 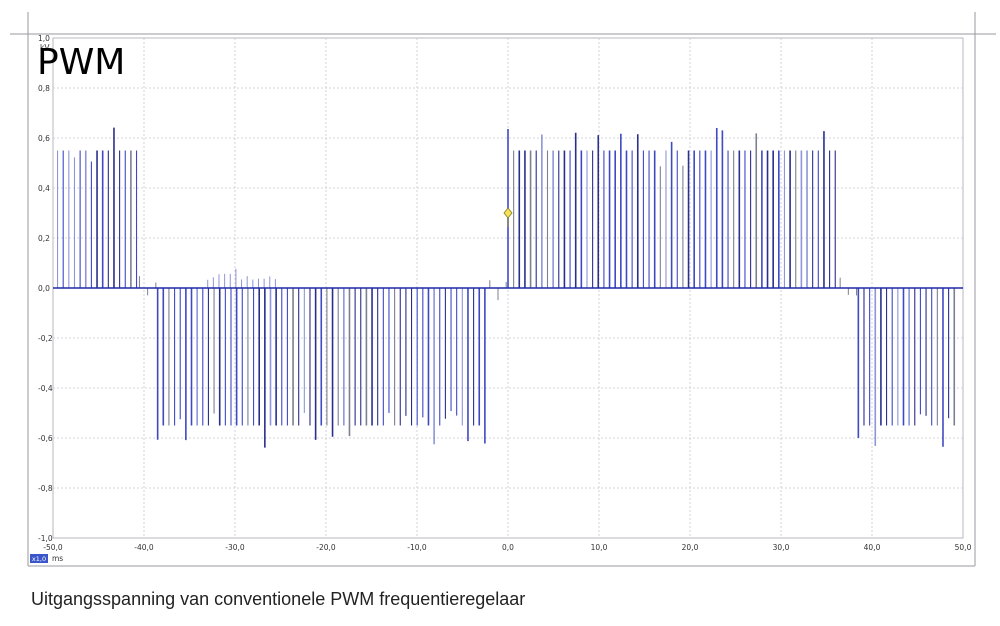 I want to click on y-tick-label: 0,0, so click(x=44, y=288).